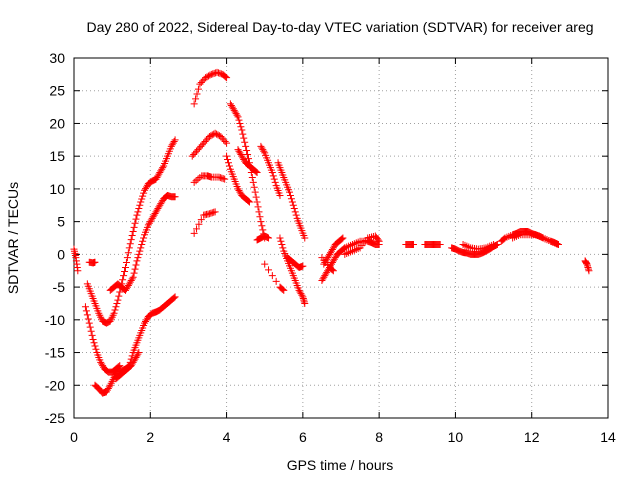 This screenshot has width=640, height=480. What do you see at coordinates (61, 254) in the screenshot?
I see `y-tick-label: 0` at bounding box center [61, 254].